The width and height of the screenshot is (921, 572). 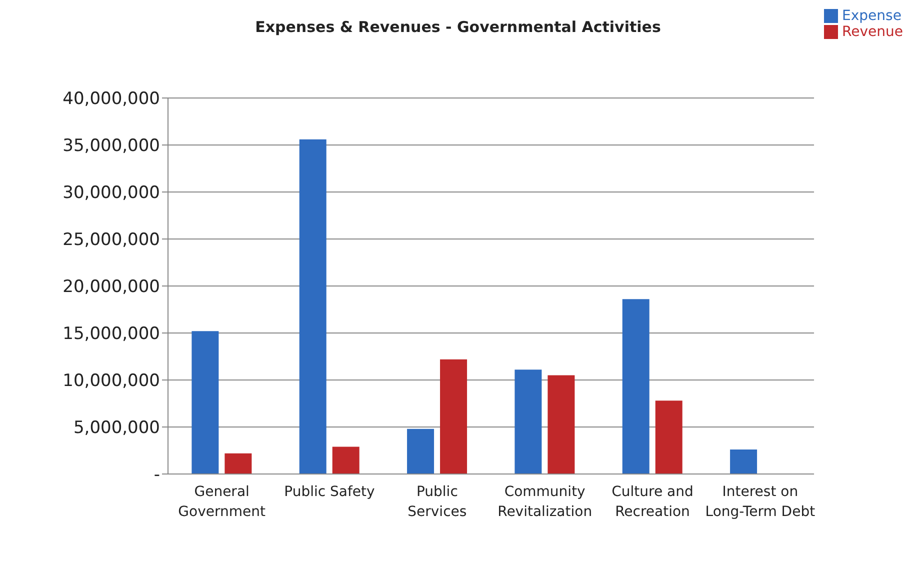 What do you see at coordinates (111, 334) in the screenshot?
I see `y-tick-label: 15,000,000` at bounding box center [111, 334].